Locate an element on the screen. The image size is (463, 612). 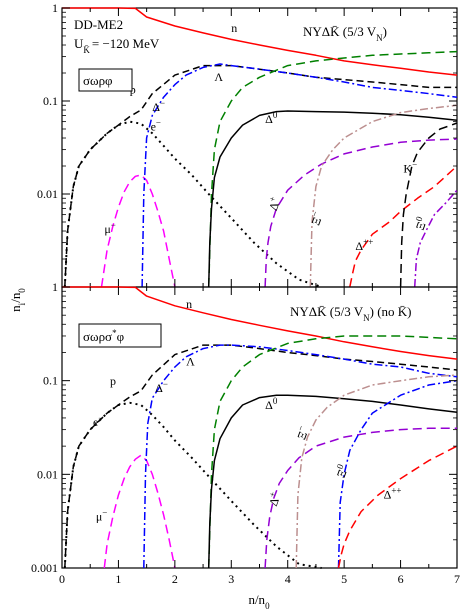
label-Xi0: Ξ0 is located at coordinates (341, 470).